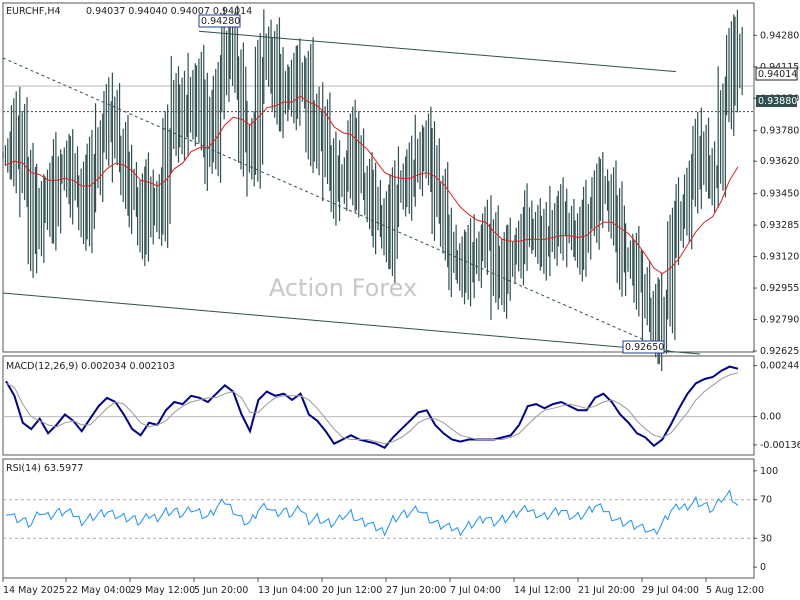 The height and width of the screenshot is (600, 800). I want to click on macd-title: MACD(12,26,9) 0.002034 0.002103, so click(90, 366).